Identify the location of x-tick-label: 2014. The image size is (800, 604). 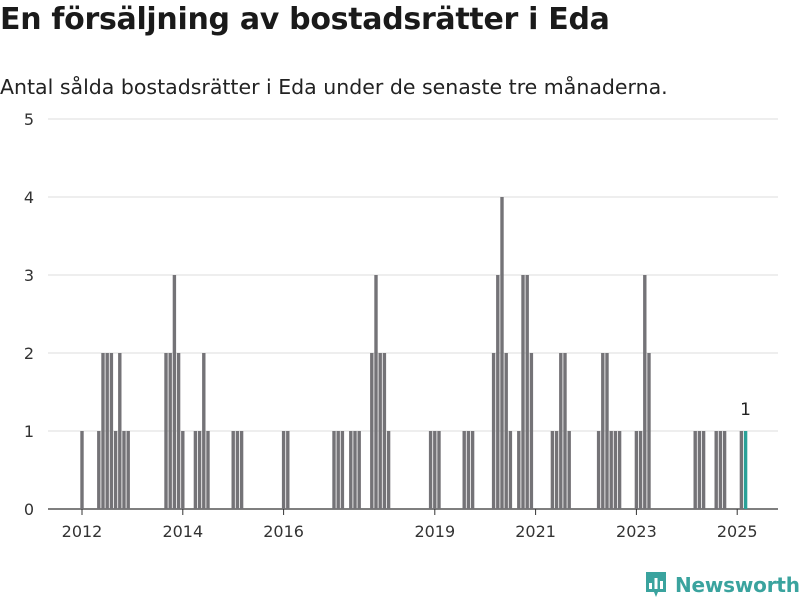
(182, 531).